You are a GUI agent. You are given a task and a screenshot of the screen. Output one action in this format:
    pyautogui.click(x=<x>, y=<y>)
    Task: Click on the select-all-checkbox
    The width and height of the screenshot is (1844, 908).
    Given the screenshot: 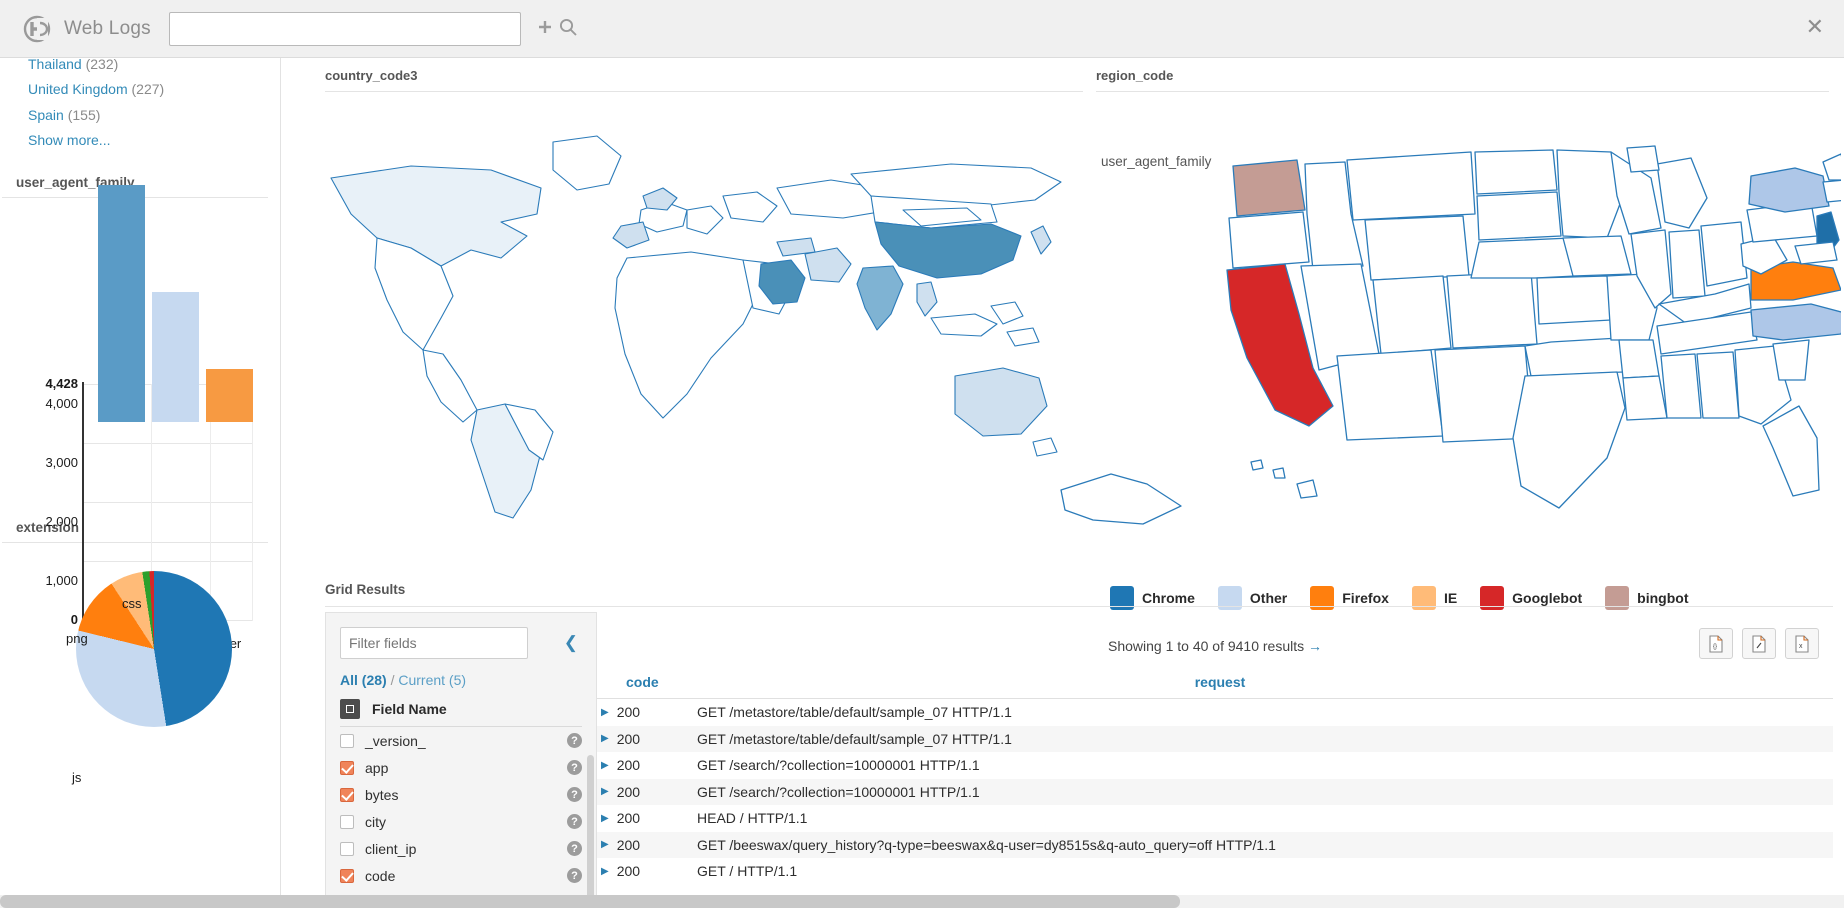 What is the action you would take?
    pyautogui.click(x=350, y=709)
    